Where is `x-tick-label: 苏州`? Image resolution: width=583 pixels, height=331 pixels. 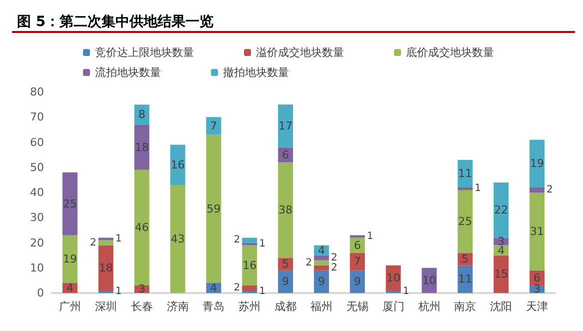 x-tick-label: 苏州 is located at coordinates (249, 306).